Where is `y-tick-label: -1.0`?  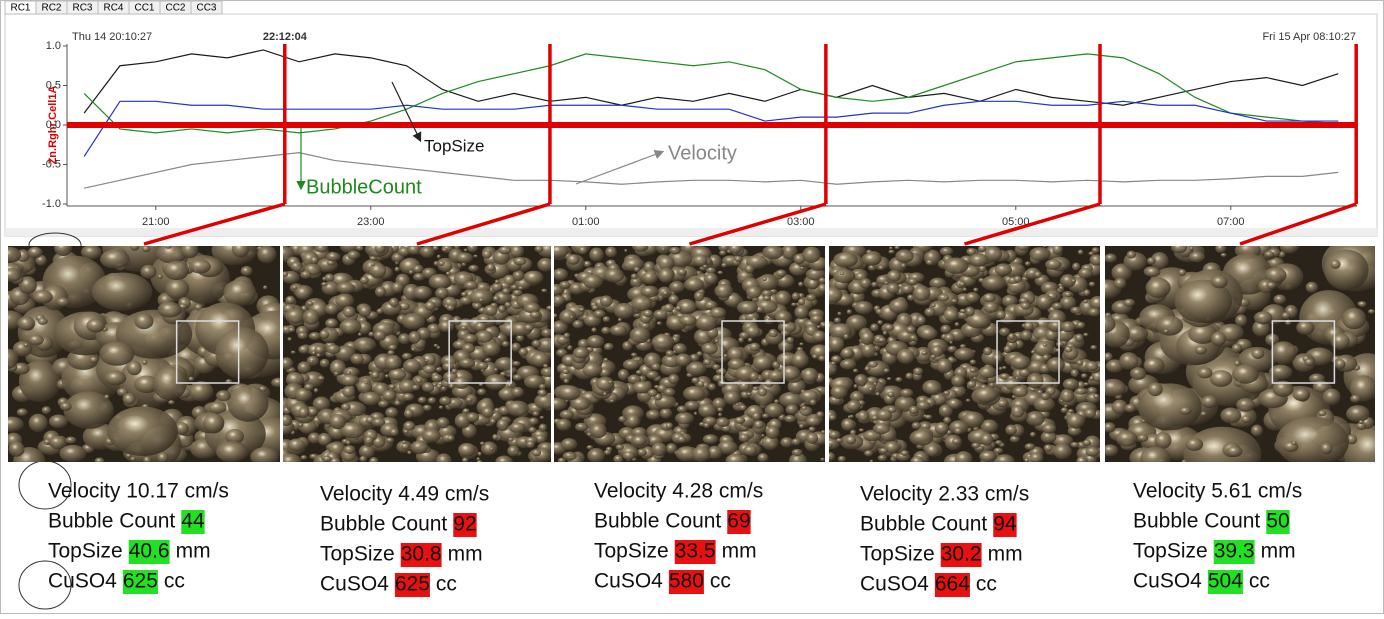
y-tick-label: -1.0 is located at coordinates (51, 204).